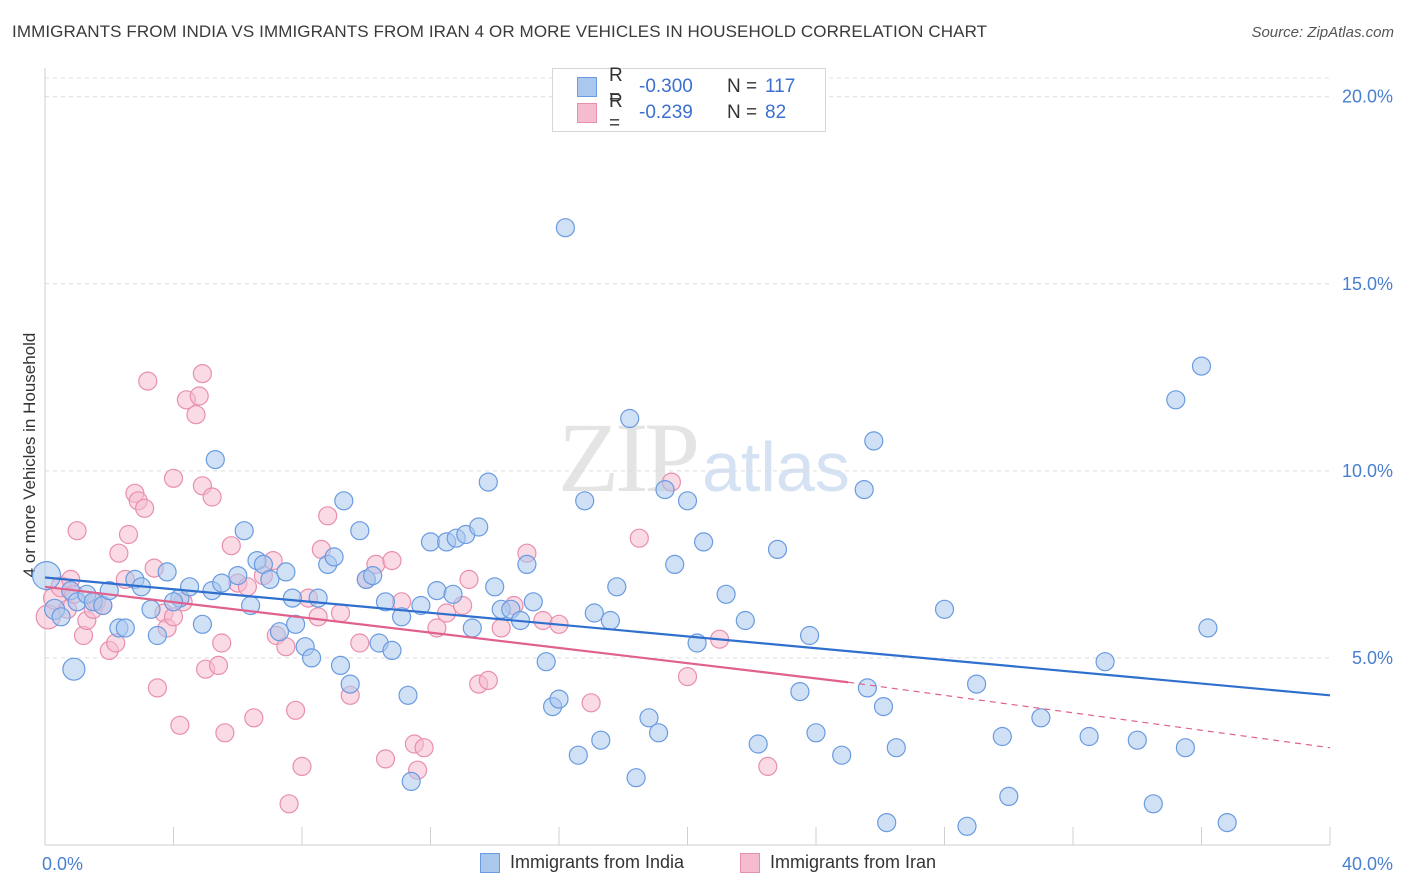 This screenshot has width=1406, height=892. What do you see at coordinates (1089, 715) in the screenshot?
I see `iran-trend-line-extrapolated` at bounding box center [1089, 715].